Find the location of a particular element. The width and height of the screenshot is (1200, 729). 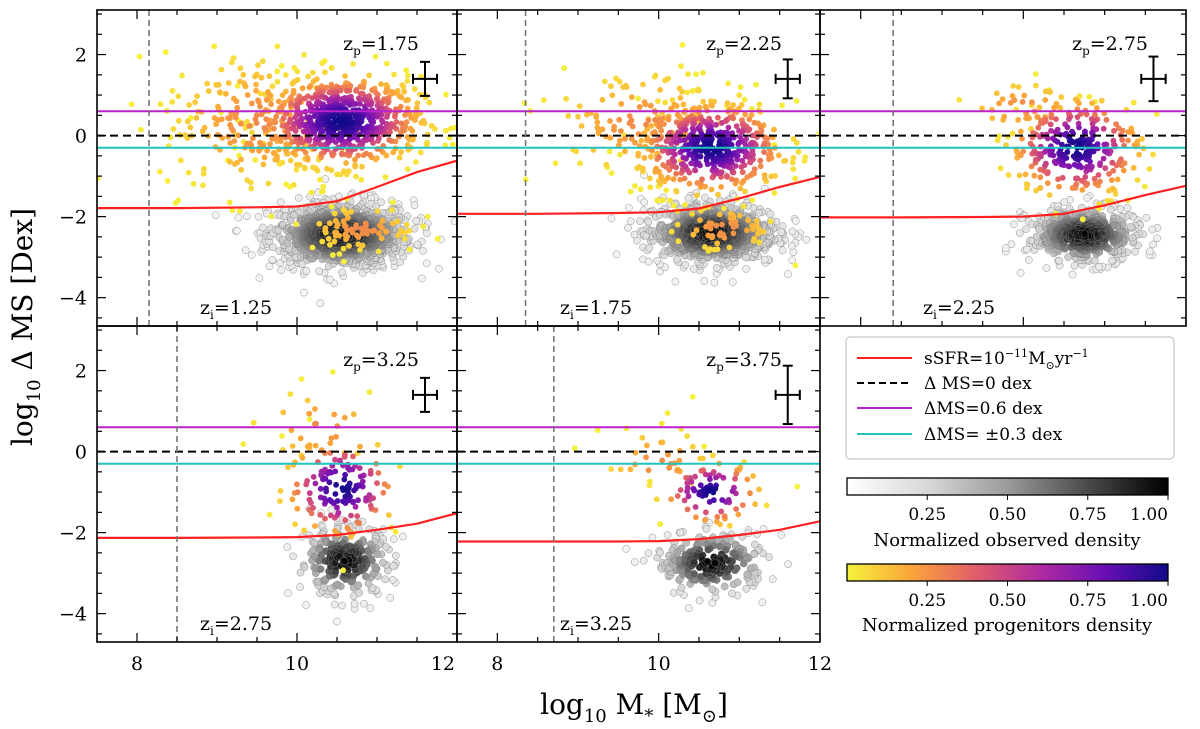

ssfr-line is located at coordinates (277, 525).